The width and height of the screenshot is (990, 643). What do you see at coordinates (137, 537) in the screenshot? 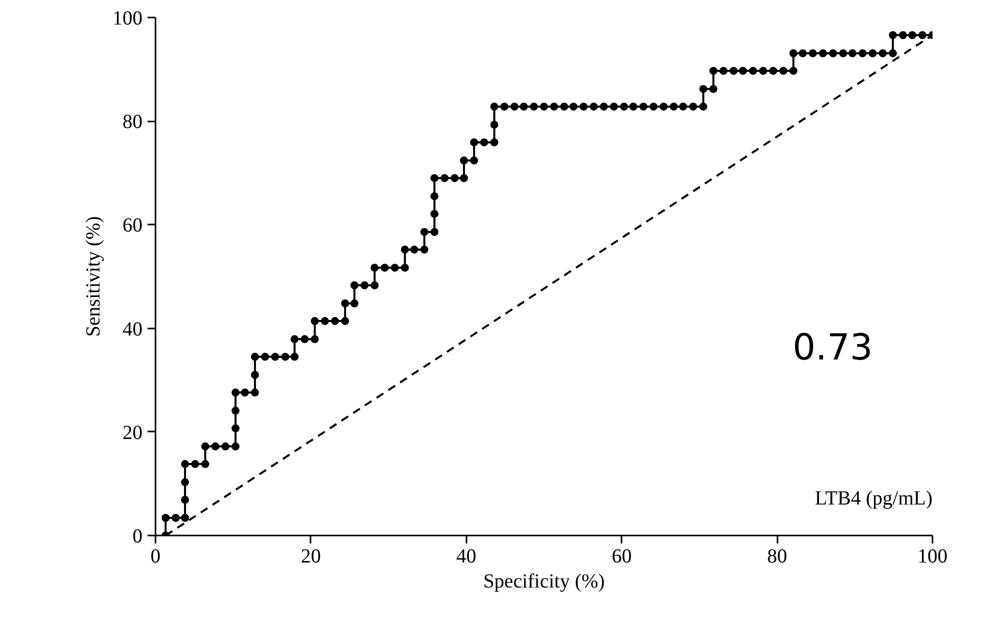
I see `y-tick-label: 0` at bounding box center [137, 537].